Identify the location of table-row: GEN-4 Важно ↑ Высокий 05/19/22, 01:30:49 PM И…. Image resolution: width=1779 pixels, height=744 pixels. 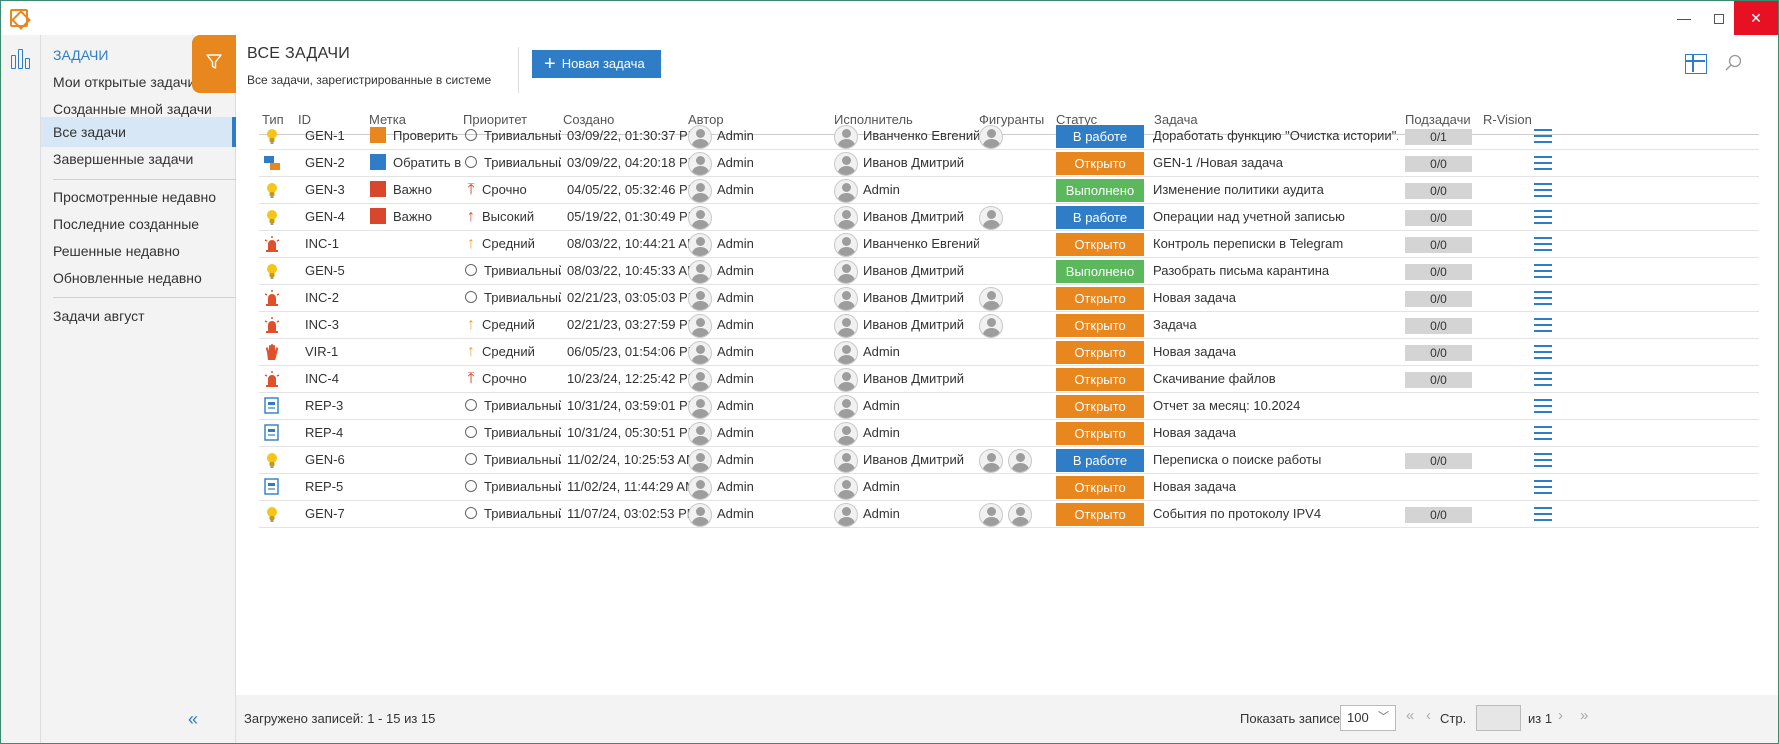
(1009, 217).